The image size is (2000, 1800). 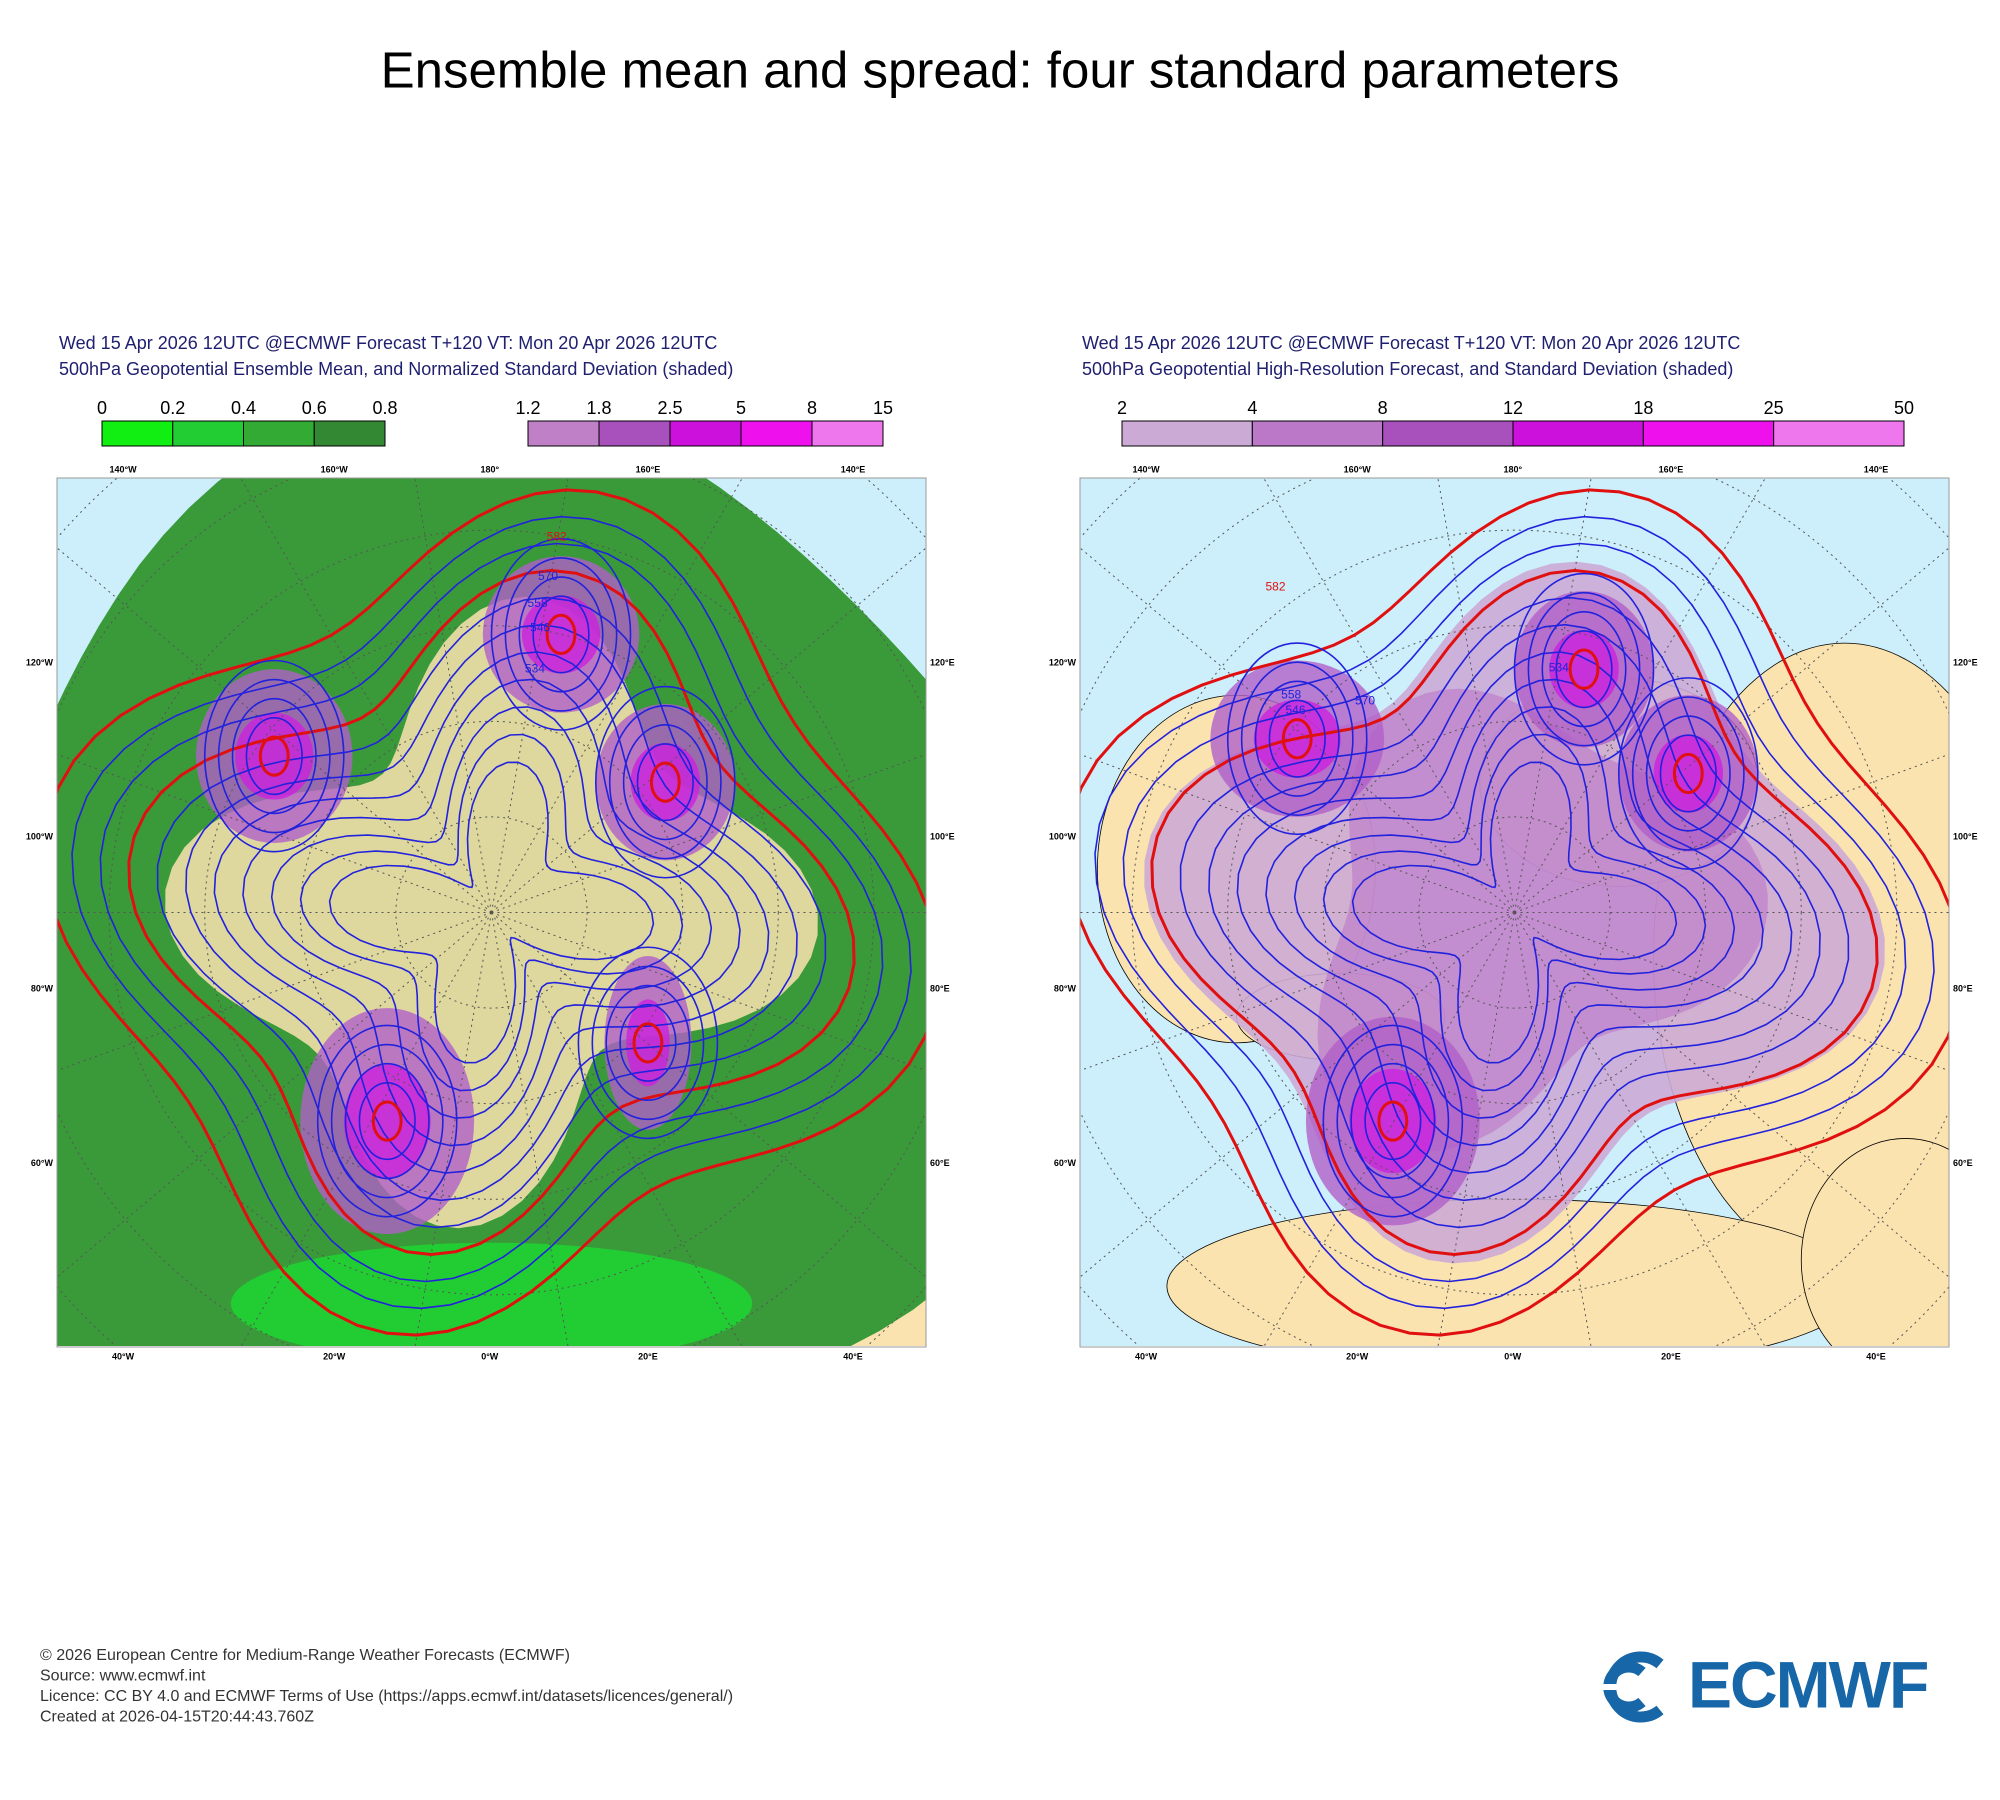 I want to click on map-axis-label: 140°E, so click(x=853, y=469).